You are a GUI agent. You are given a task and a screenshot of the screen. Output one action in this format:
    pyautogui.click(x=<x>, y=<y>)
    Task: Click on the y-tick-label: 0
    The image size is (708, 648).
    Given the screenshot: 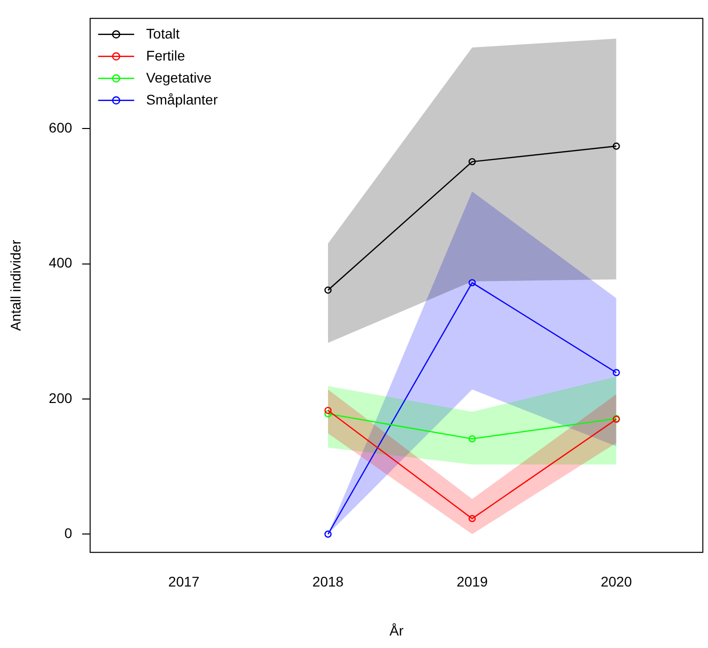 What is the action you would take?
    pyautogui.click(x=68, y=533)
    